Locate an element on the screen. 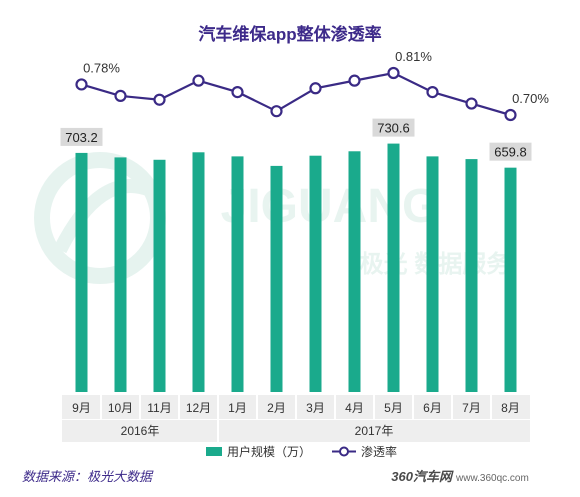  x-tick-label: 6月 is located at coordinates (432, 408).